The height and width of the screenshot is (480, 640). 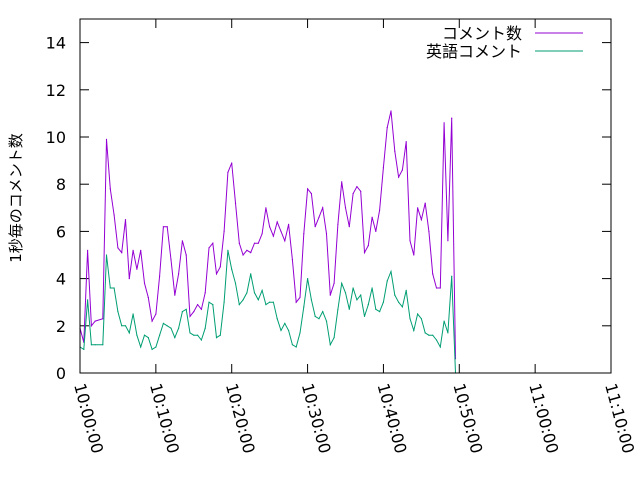 What do you see at coordinates (56, 43) in the screenshot?
I see `y-tick-label: 14` at bounding box center [56, 43].